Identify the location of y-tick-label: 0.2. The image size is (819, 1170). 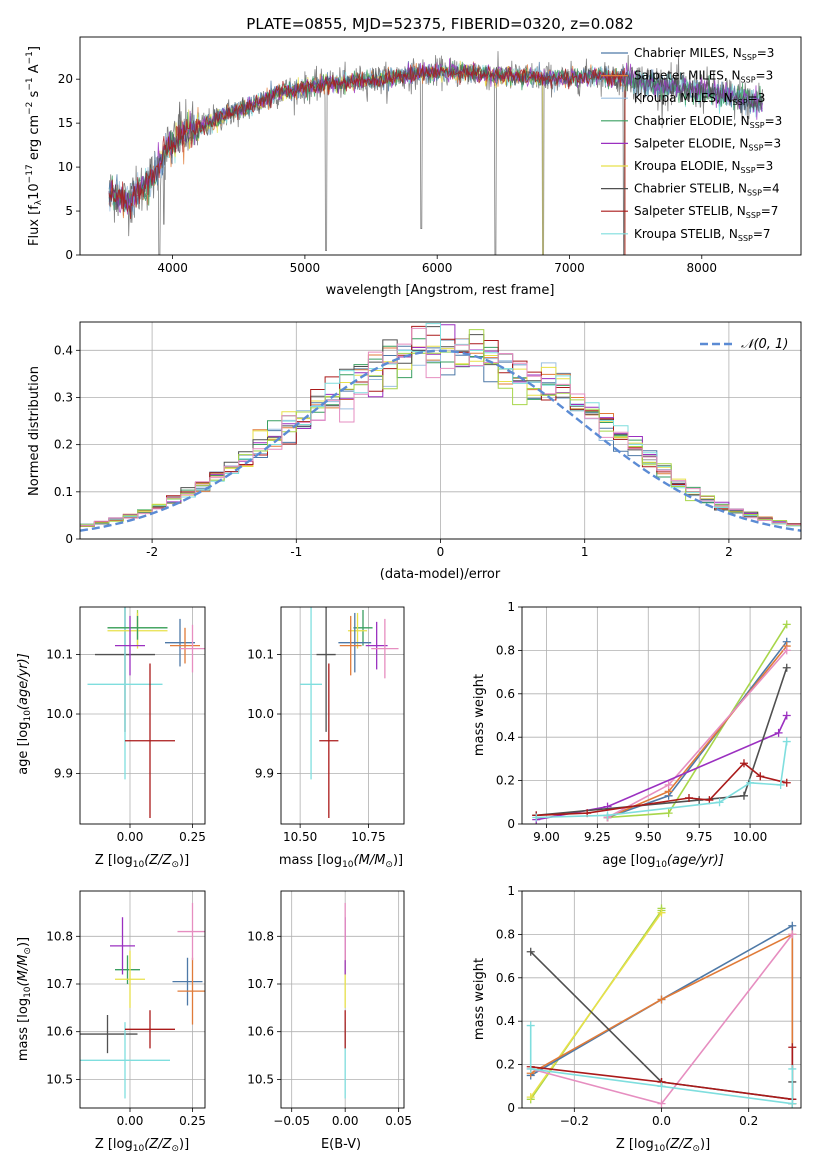
(63, 445).